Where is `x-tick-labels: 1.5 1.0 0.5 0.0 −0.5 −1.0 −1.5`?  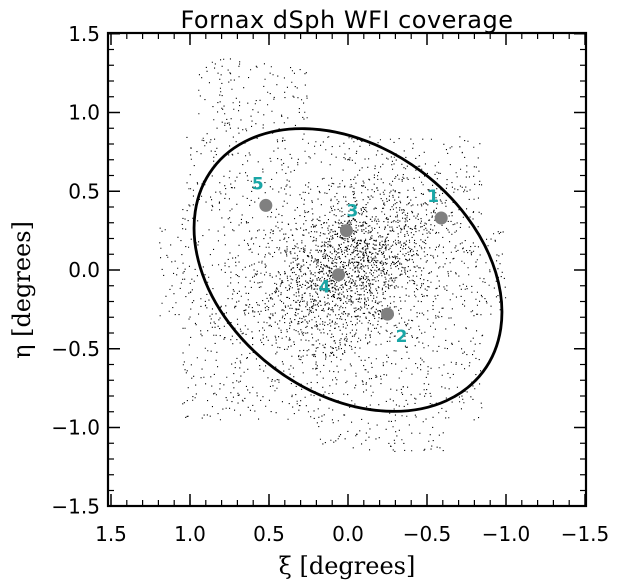
x-tick-labels: 1.5 1.0 0.5 0.0 −0.5 −1.0 −1.5 is located at coordinates (352, 534).